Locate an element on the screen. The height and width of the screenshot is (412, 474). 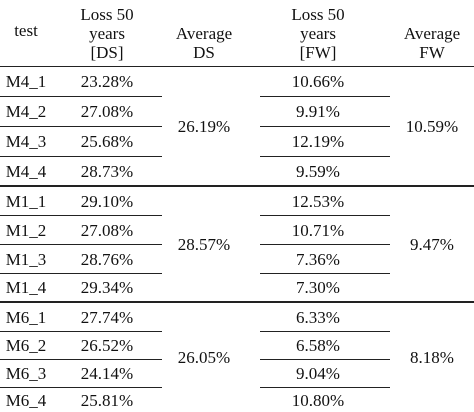
cell-loss-ds: 28.73% is located at coordinates (107, 171).